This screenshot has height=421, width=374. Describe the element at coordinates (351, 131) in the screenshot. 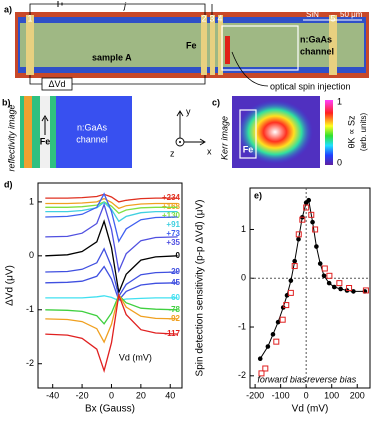

I see `colorbar-label: θK ∝ Sz` at that location.